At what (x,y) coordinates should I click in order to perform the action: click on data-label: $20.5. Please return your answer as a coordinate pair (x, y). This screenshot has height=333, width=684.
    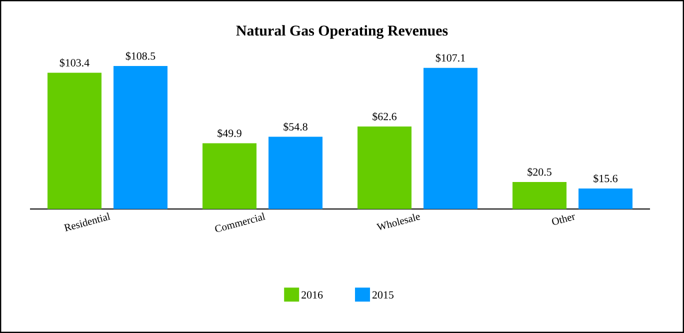
    Looking at the image, I should click on (540, 172).